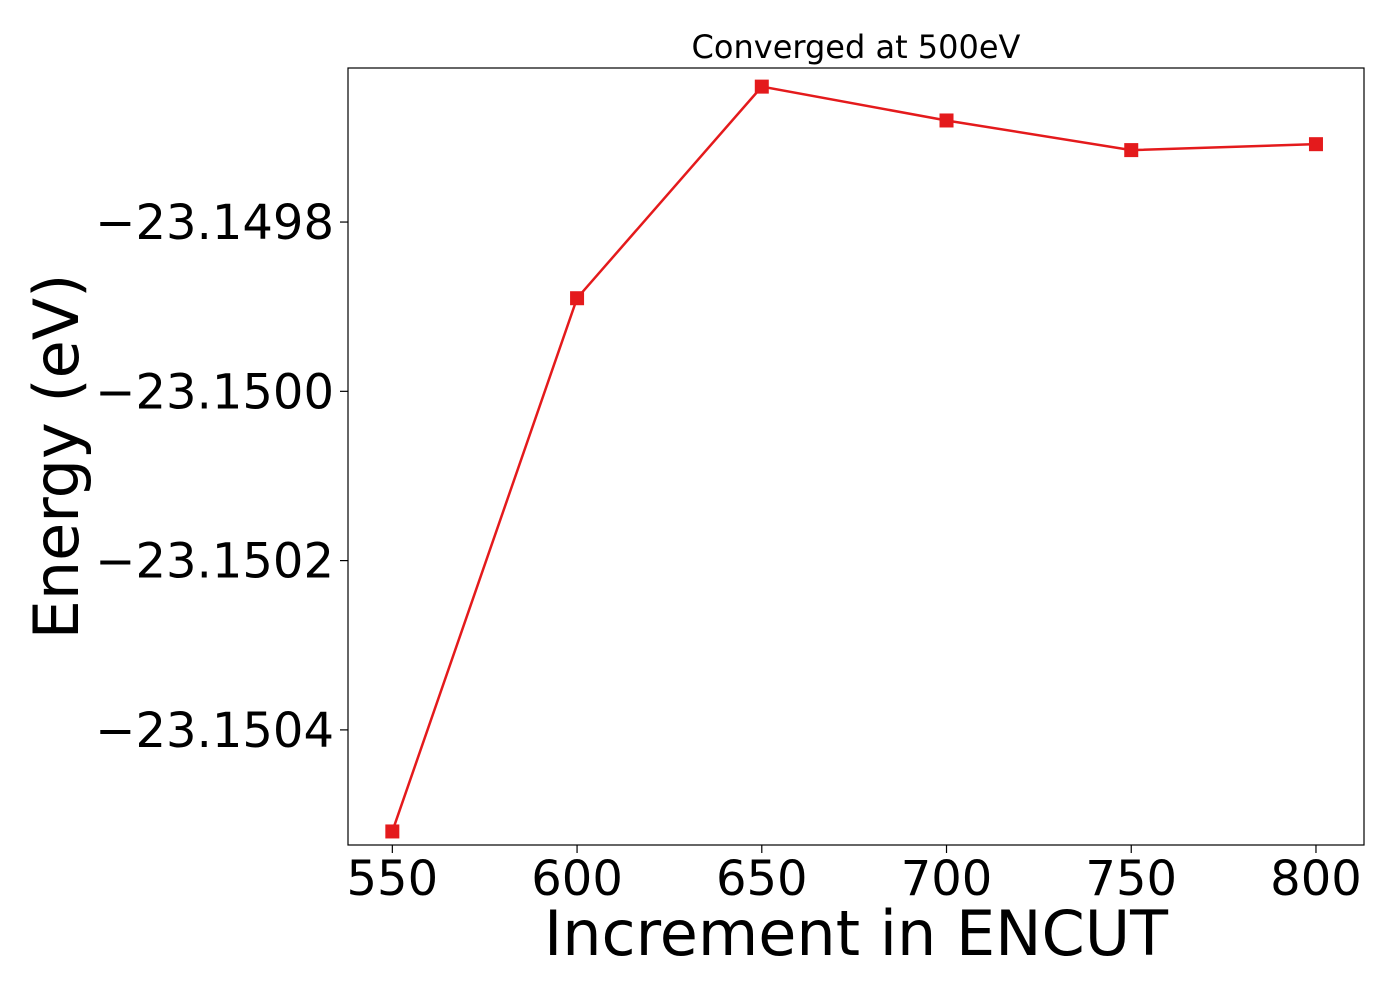 Image resolution: width=1400 pixels, height=1004 pixels. I want to click on x-axis-label: Increment in ENCUT, so click(856, 933).